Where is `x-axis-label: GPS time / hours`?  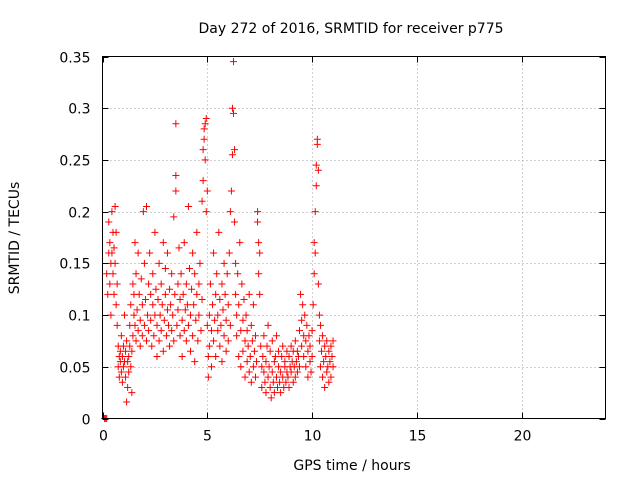
x-axis-label: GPS time / hours is located at coordinates (351, 466).